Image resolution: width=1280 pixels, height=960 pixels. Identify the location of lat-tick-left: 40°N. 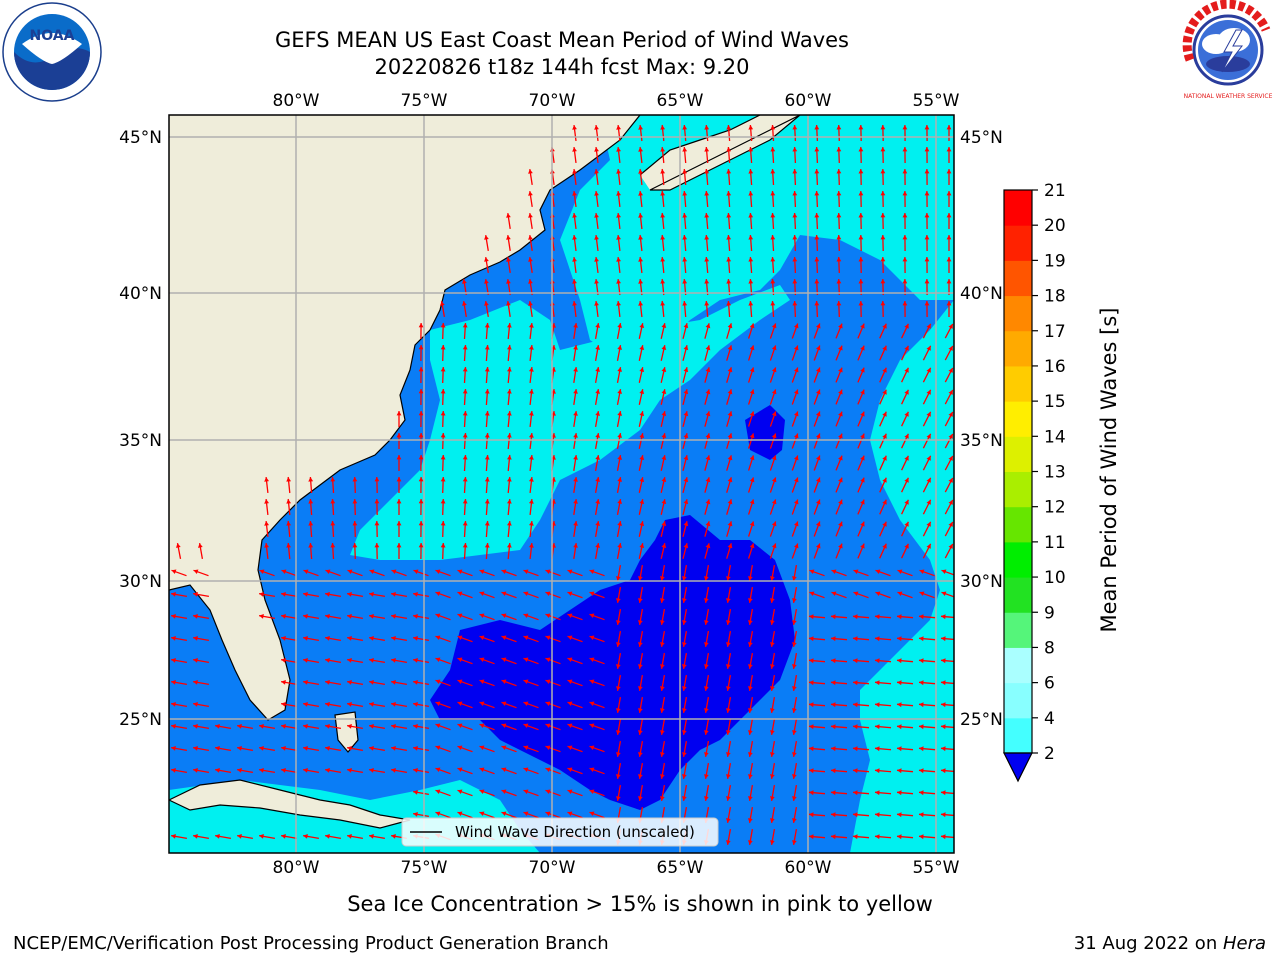
(140, 294).